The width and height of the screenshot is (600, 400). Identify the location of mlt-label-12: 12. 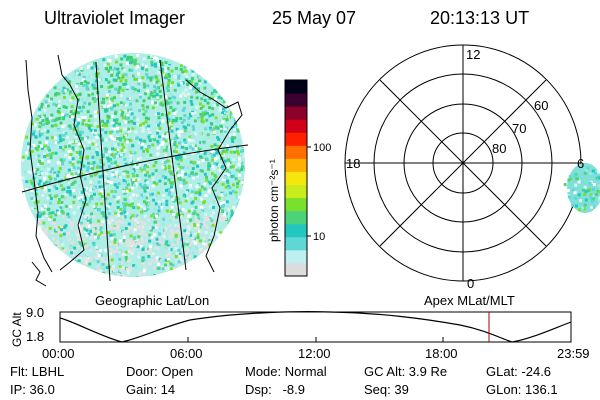
(473, 54).